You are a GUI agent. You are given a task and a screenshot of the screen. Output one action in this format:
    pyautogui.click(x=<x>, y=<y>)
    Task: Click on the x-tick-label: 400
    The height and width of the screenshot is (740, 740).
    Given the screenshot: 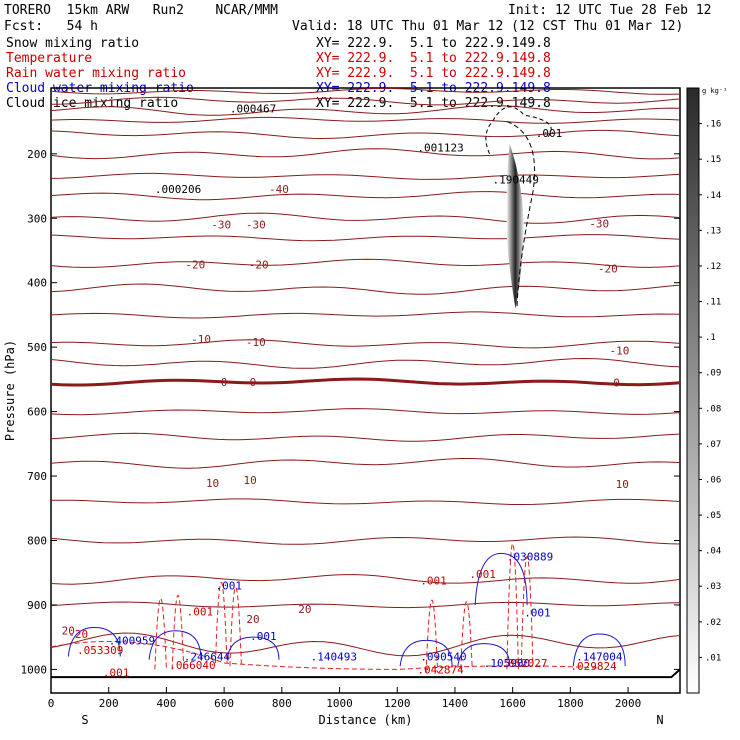 What is the action you would take?
    pyautogui.click(x=166, y=703)
    